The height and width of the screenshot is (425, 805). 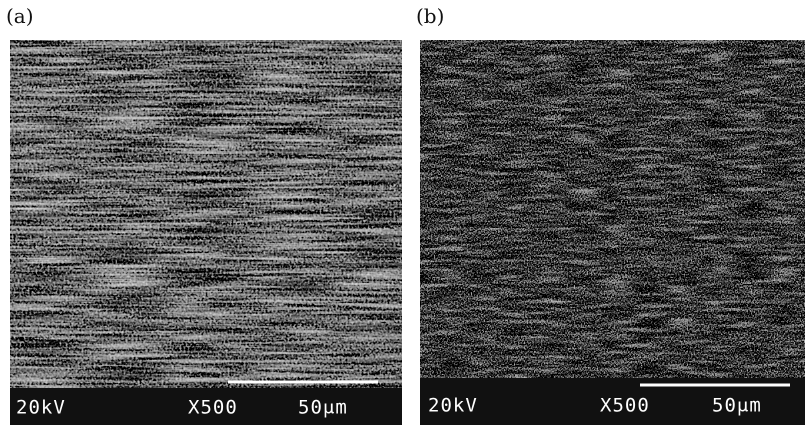 I want to click on info-bar-bg, so click(x=206, y=406).